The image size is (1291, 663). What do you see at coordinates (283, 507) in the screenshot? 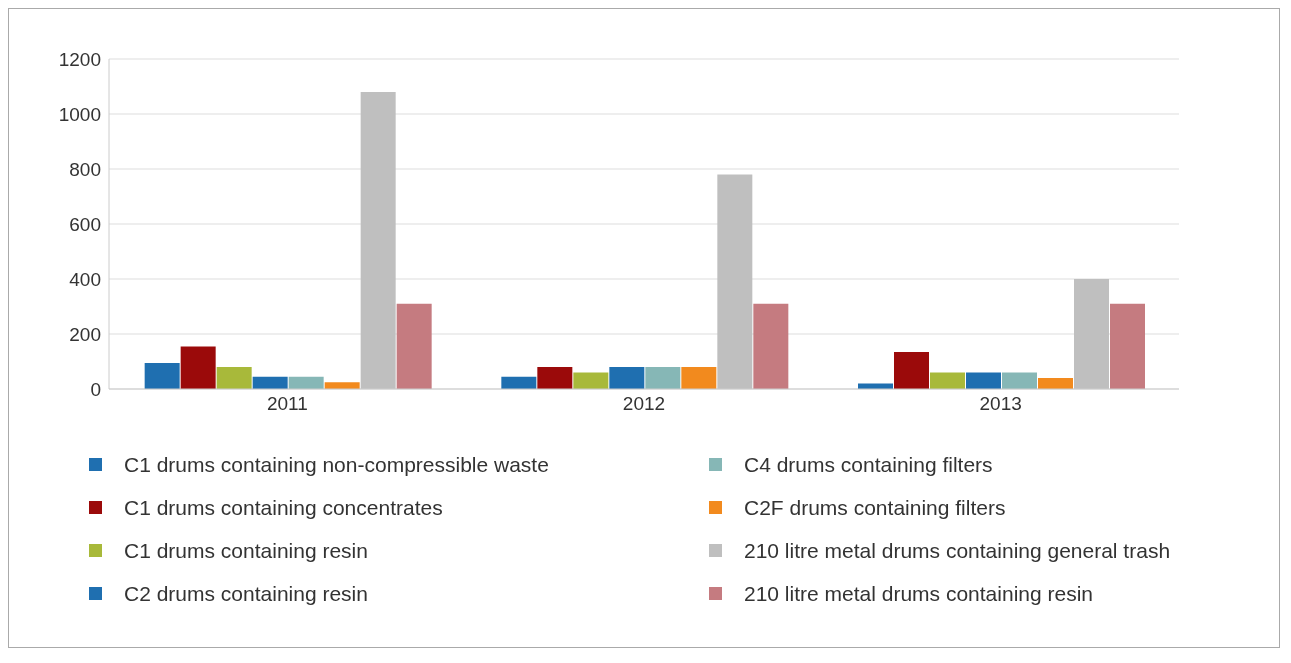
I see `legend-label: C1 drums containing concentrates` at bounding box center [283, 507].